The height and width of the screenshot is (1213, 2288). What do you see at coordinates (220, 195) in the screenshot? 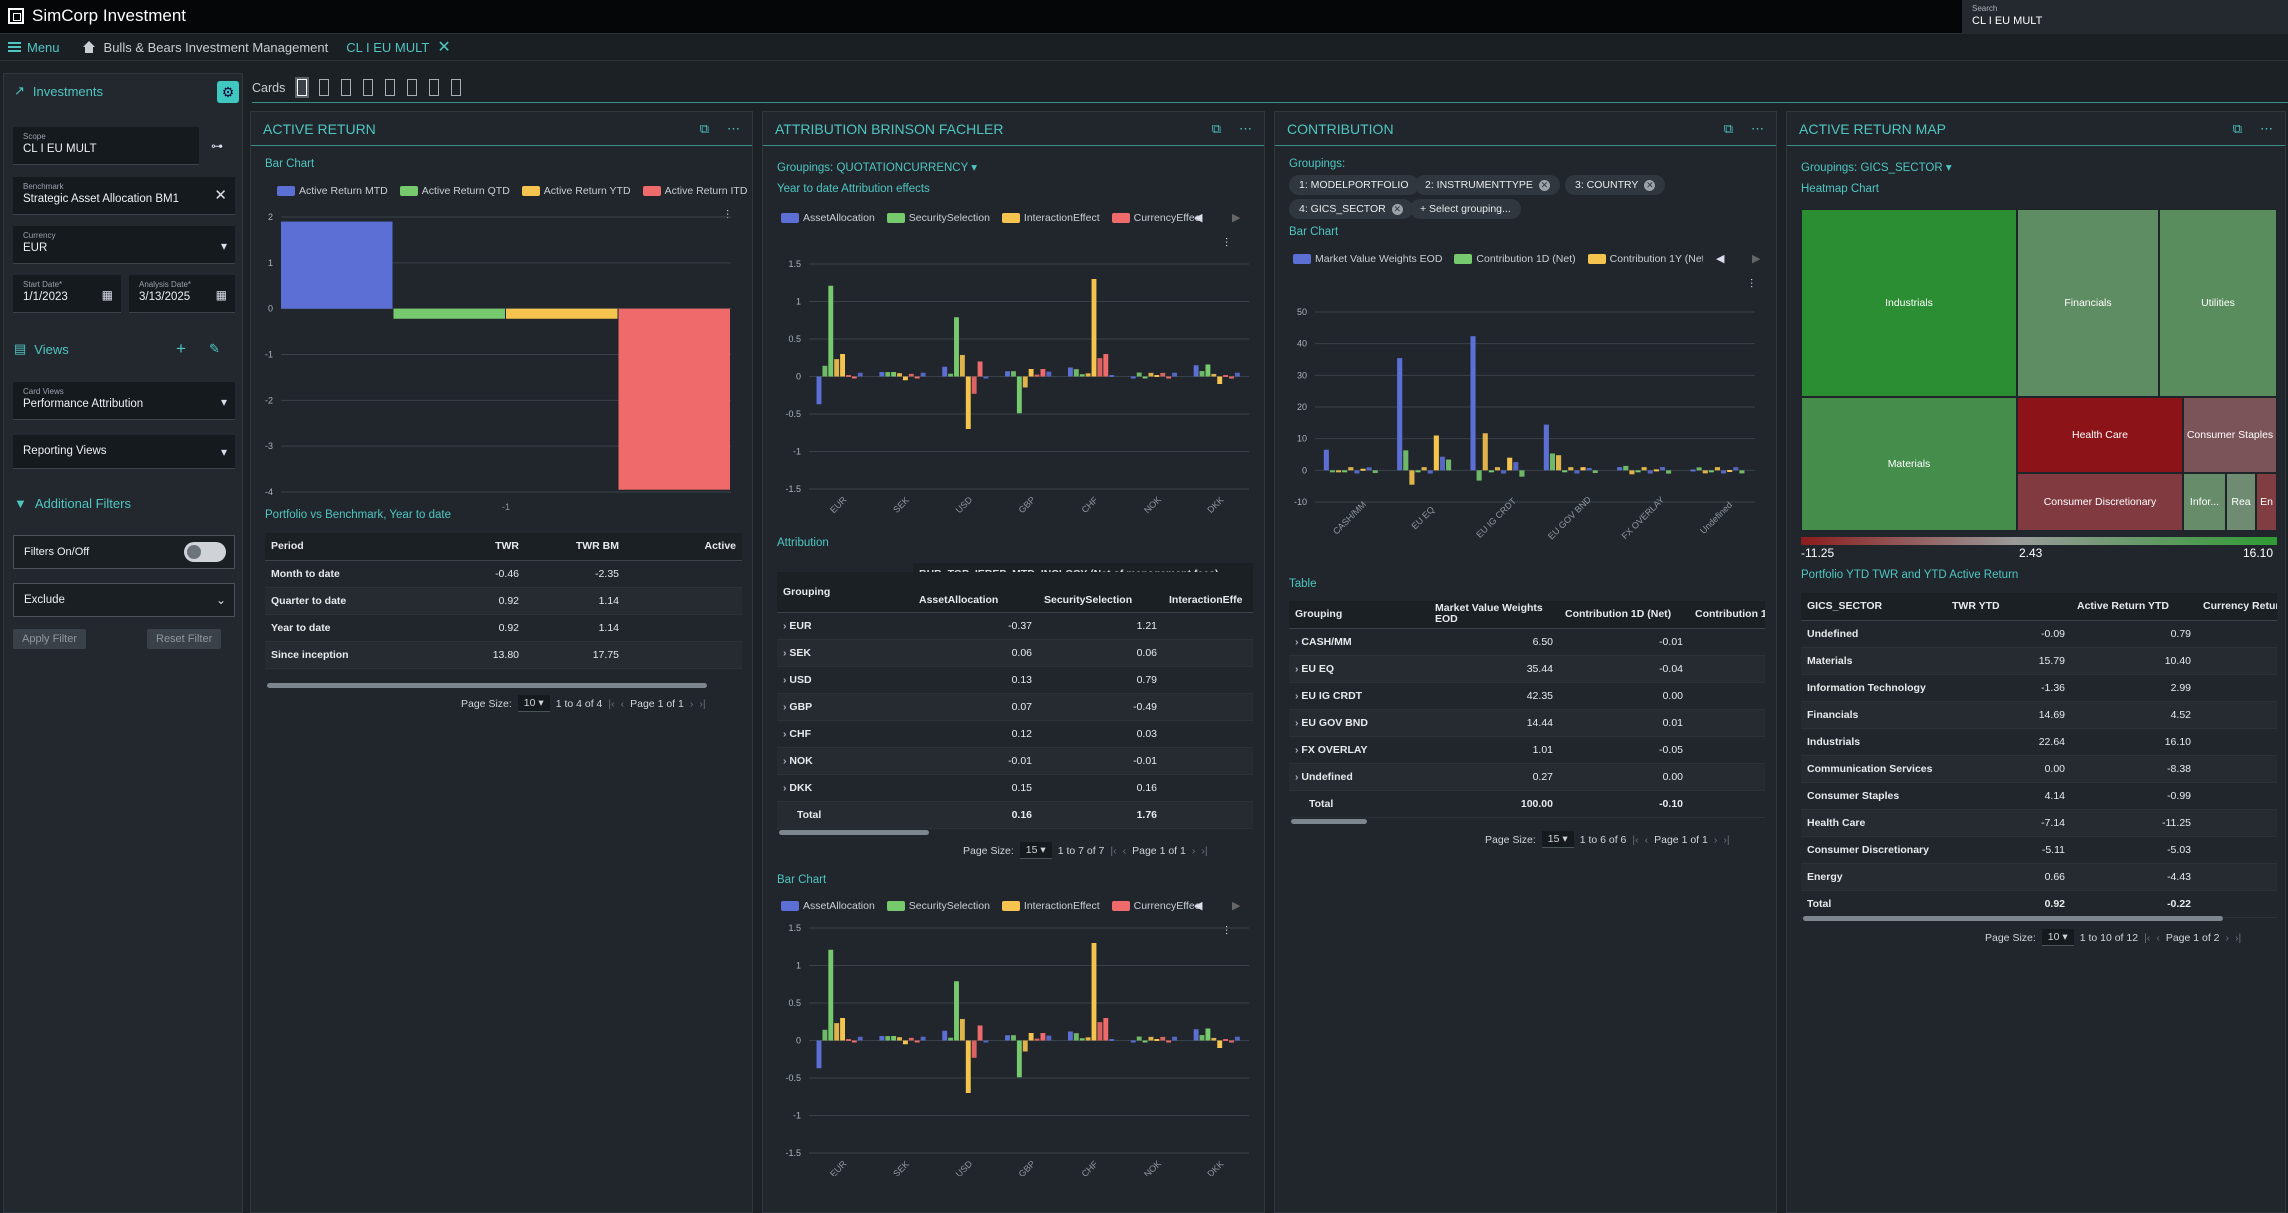
I see `clear-benchmark-icon: ✕` at bounding box center [220, 195].